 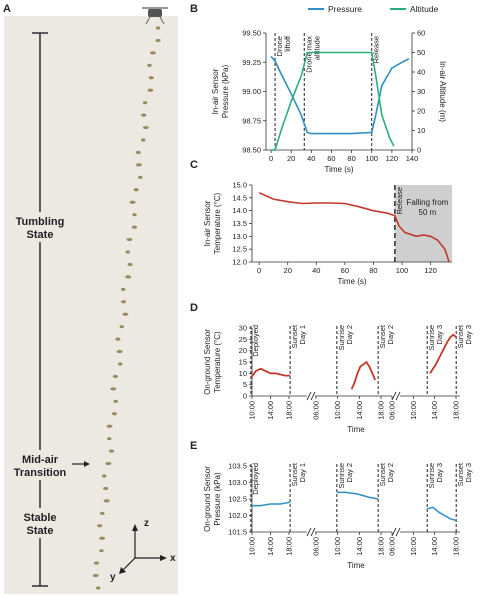 I want to click on y-tick-label: 99.50, so click(x=251, y=33).